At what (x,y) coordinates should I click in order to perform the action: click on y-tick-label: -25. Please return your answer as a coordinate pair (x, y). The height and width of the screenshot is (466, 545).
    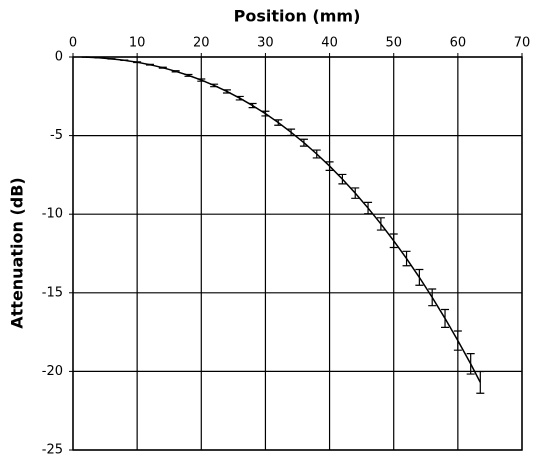
    Looking at the image, I should click on (52, 450).